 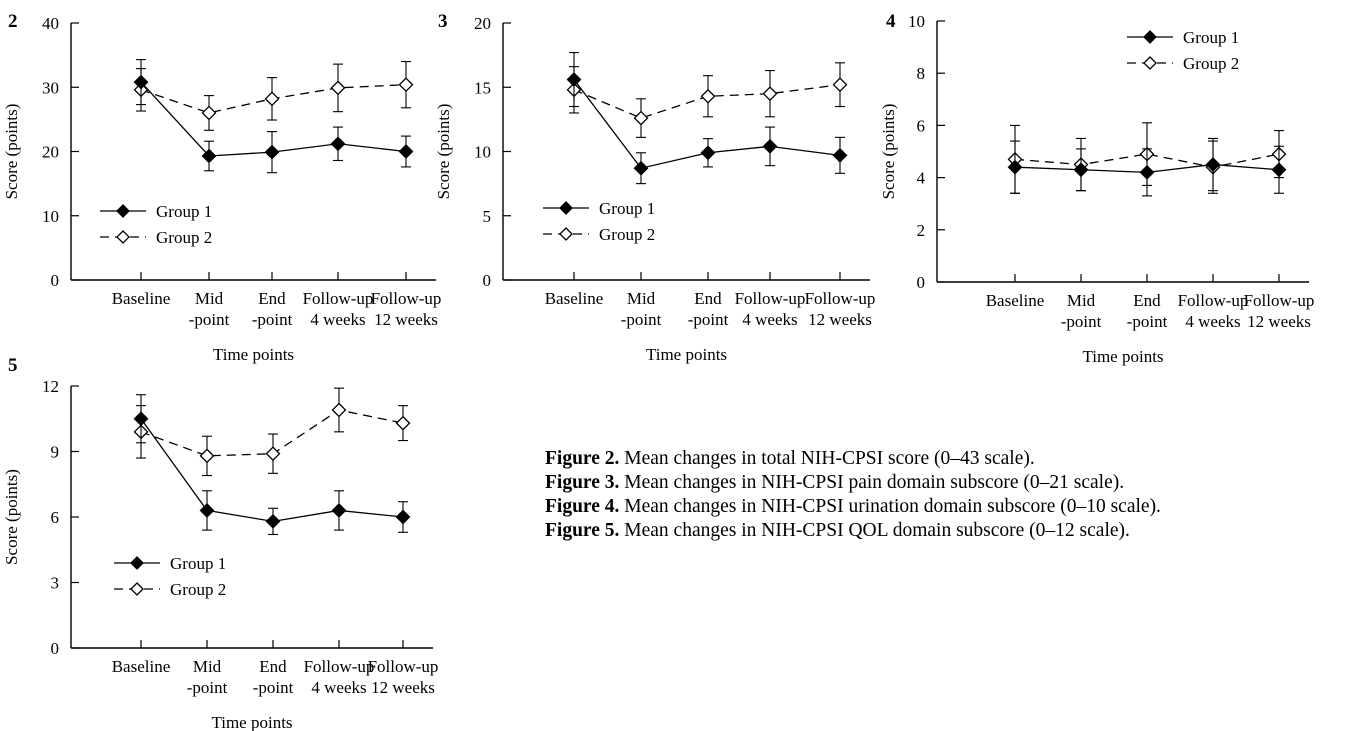 What do you see at coordinates (921, 73) in the screenshot?
I see `y-tick-label: 8` at bounding box center [921, 73].